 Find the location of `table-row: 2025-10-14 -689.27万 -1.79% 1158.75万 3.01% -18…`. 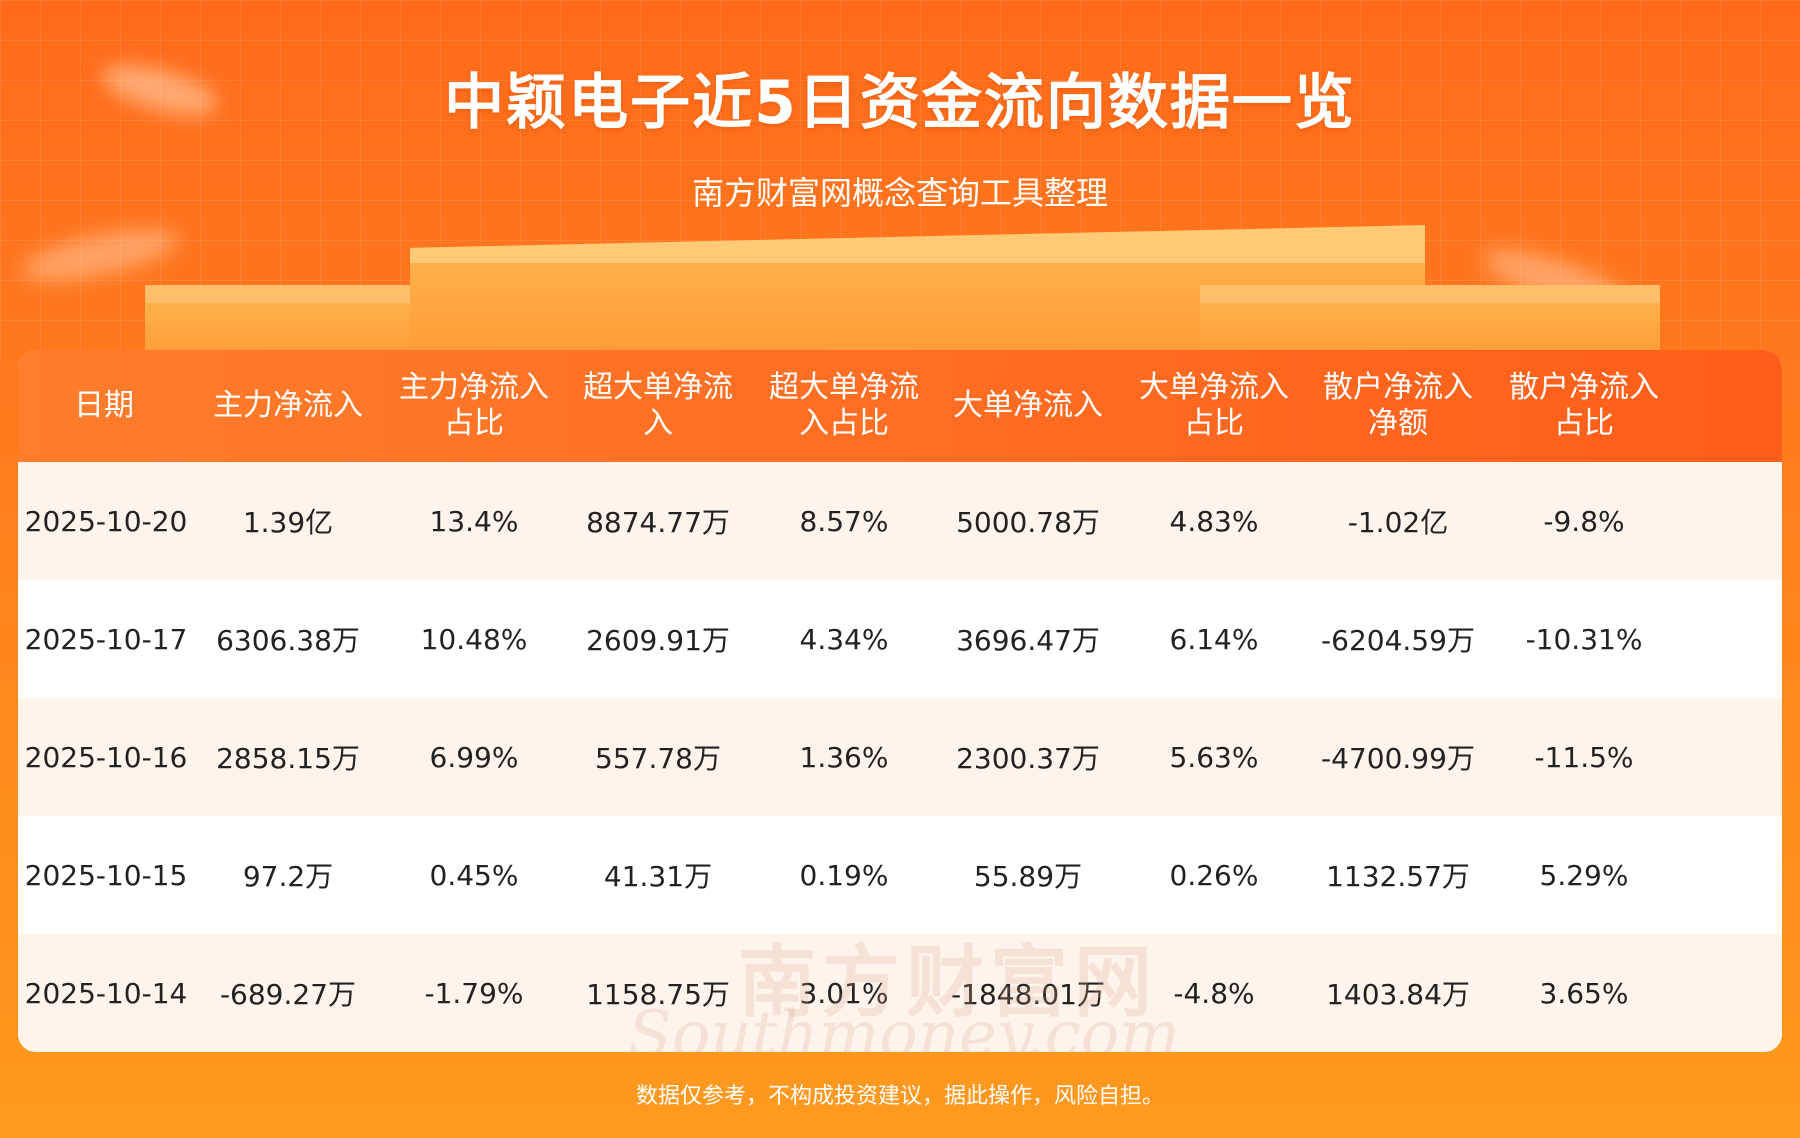

table-row: 2025-10-14 -689.27万 -1.79% 1158.75万 3.01% -18… is located at coordinates (900, 993).